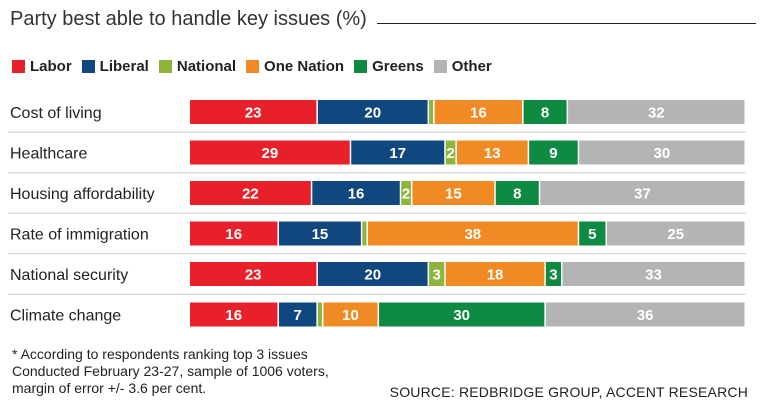 Image resolution: width=762 pixels, height=419 pixels. Describe the element at coordinates (48, 154) in the screenshot. I see `category-label: Healthcare` at that location.